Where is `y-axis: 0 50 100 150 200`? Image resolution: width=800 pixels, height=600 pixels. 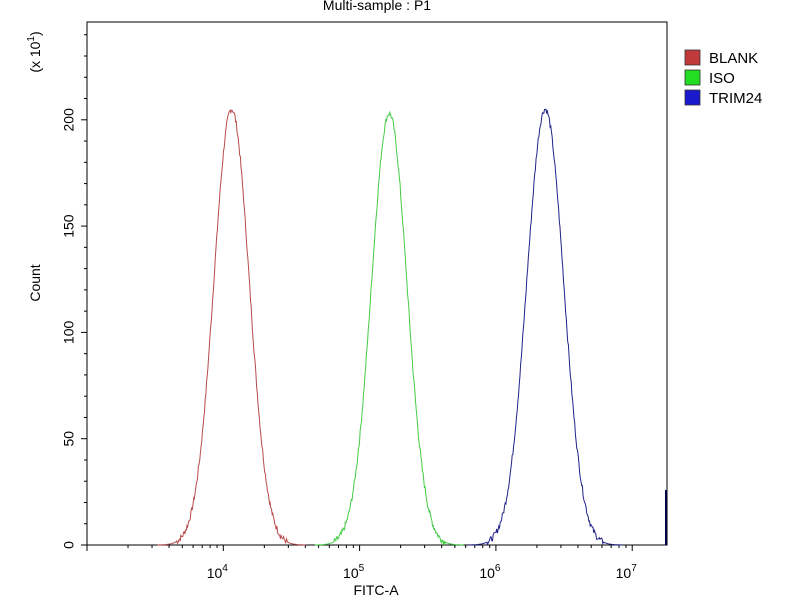 y-axis: 0 50 100 150 200 is located at coordinates (74, 291).